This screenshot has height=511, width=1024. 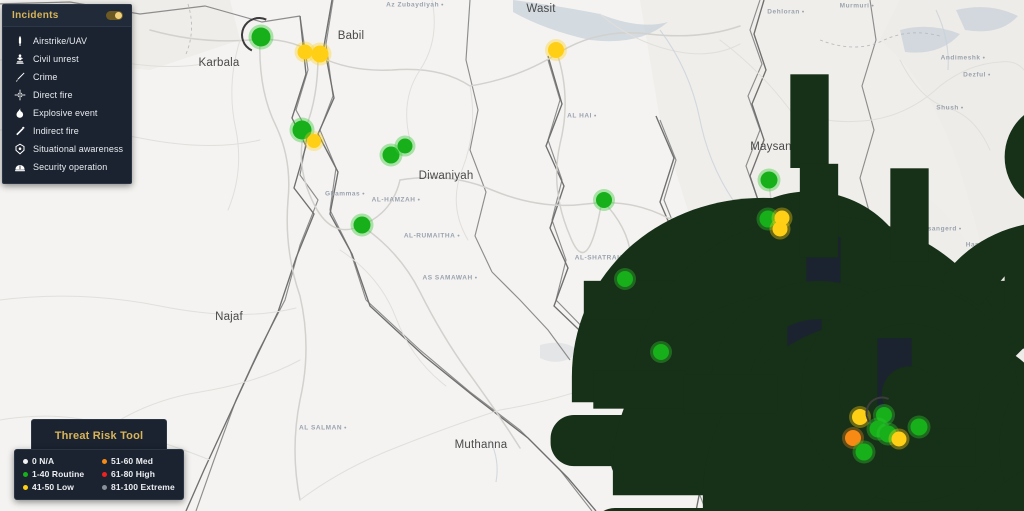 I want to click on civil-unrest-icon, so click(x=19, y=59).